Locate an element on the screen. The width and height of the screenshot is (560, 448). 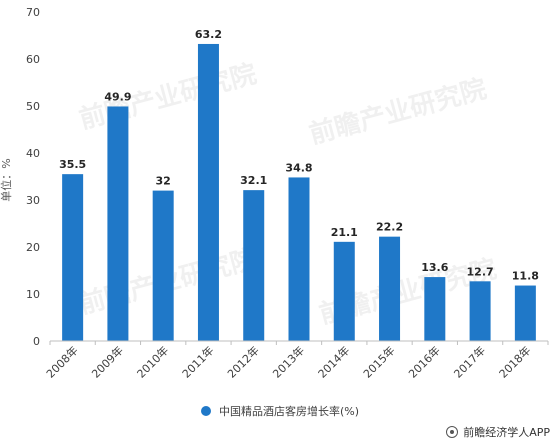
data-label: 11.8 is located at coordinates (525, 276).